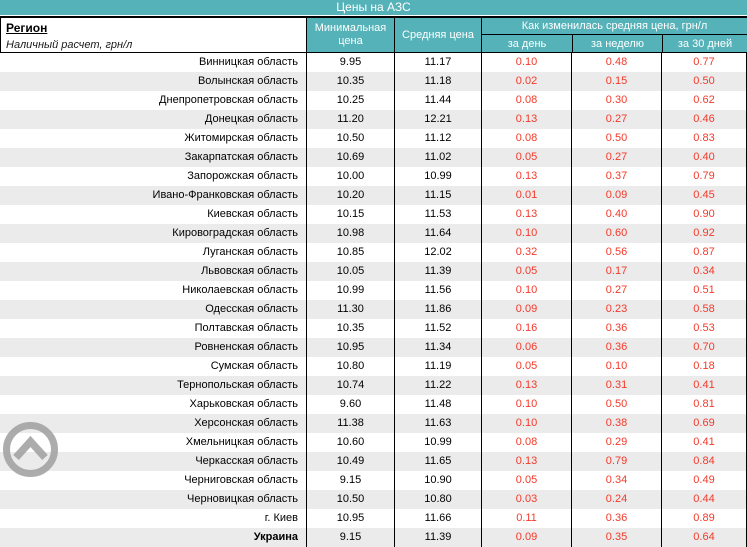  I want to click on region-cell: Днепропетровская область, so click(153, 100).